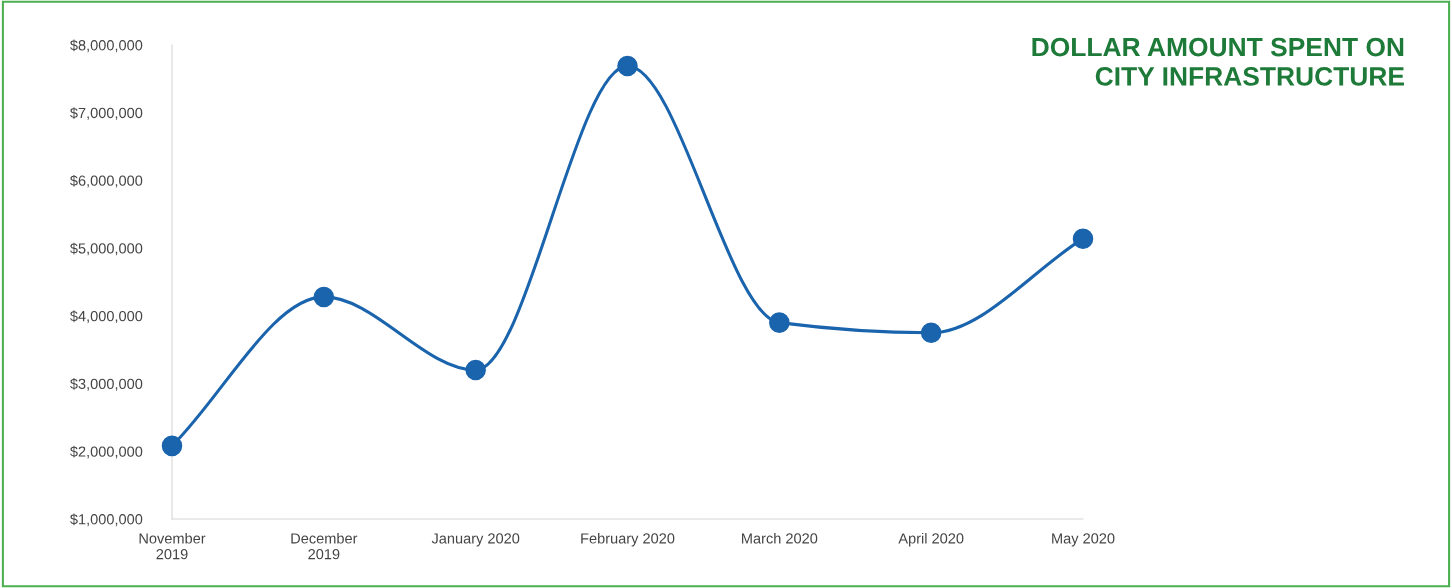  What do you see at coordinates (1218, 61) in the screenshot?
I see `text: DOLLAR AMOUNT SPENT ON CITY INFRASTRUCTURE` at bounding box center [1218, 61].